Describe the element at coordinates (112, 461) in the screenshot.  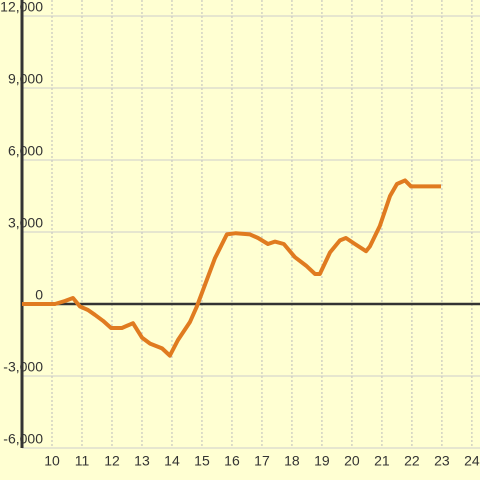
I see `x-tick-label: 12` at that location.